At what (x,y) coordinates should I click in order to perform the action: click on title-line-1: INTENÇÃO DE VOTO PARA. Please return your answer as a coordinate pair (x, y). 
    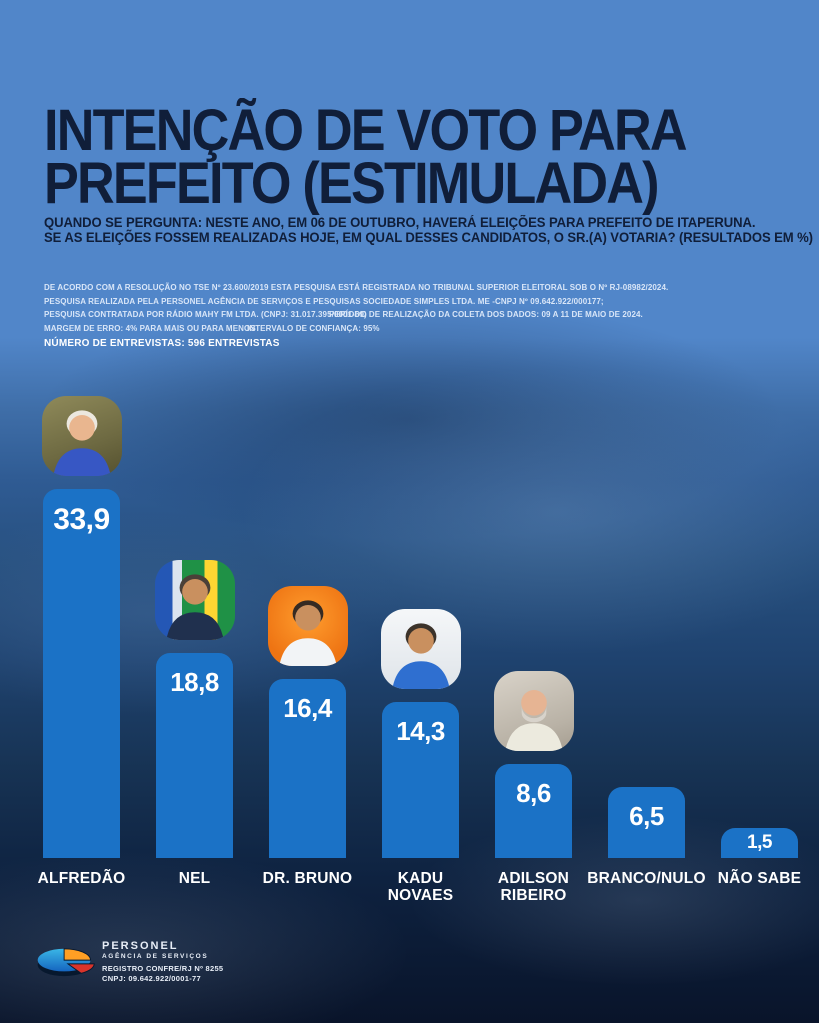
    Looking at the image, I should click on (366, 130).